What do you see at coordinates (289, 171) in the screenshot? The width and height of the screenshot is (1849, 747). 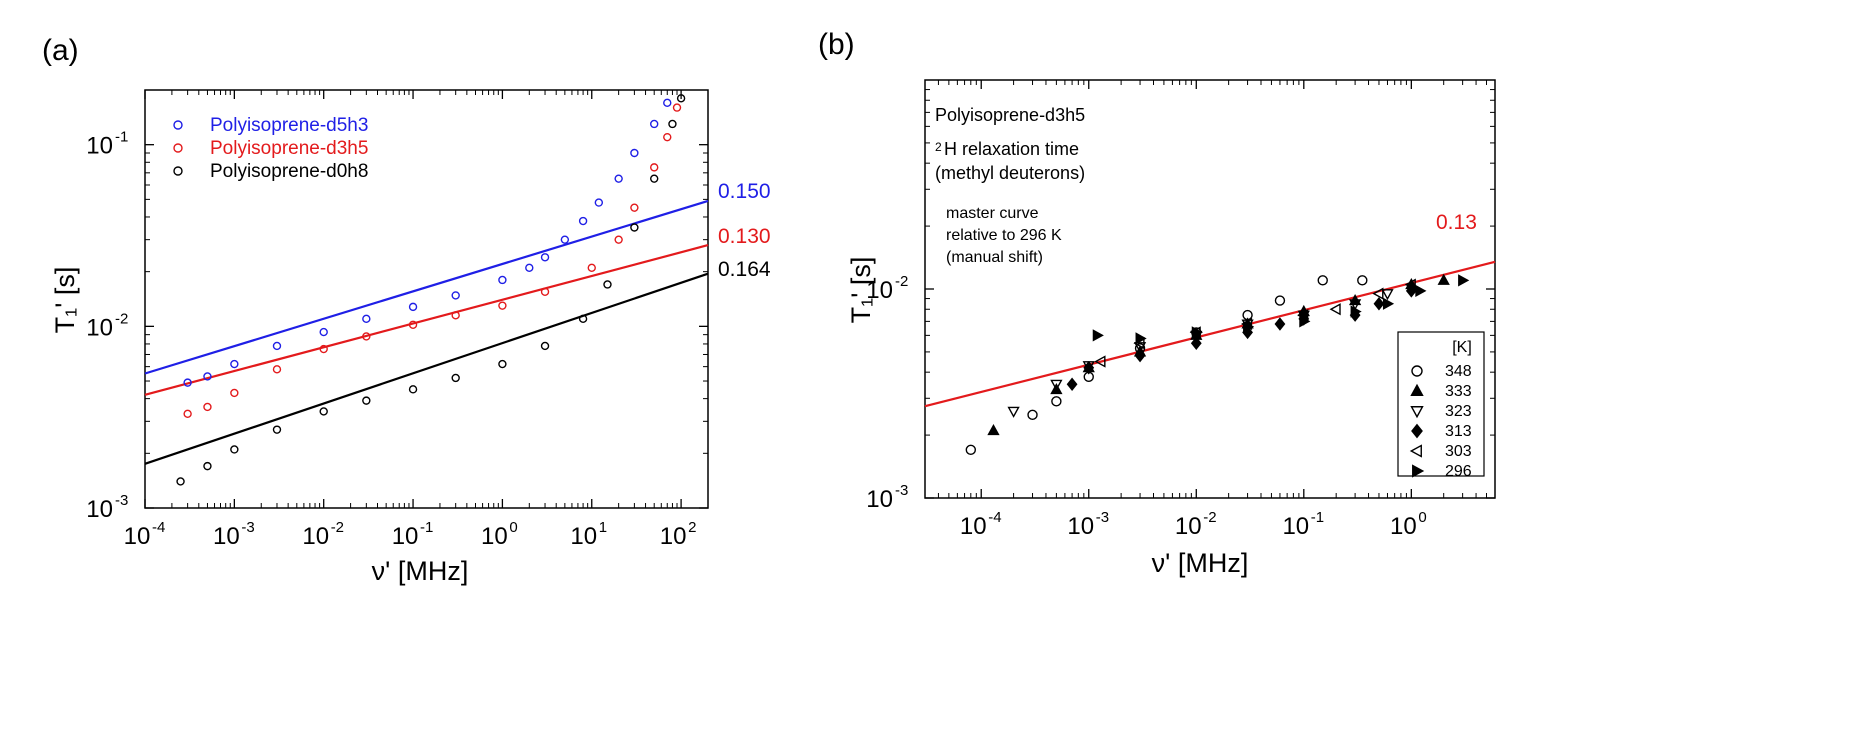 I see `legend-label-polyisoprene-d0h8: Polyisoprene-d0h8` at bounding box center [289, 171].